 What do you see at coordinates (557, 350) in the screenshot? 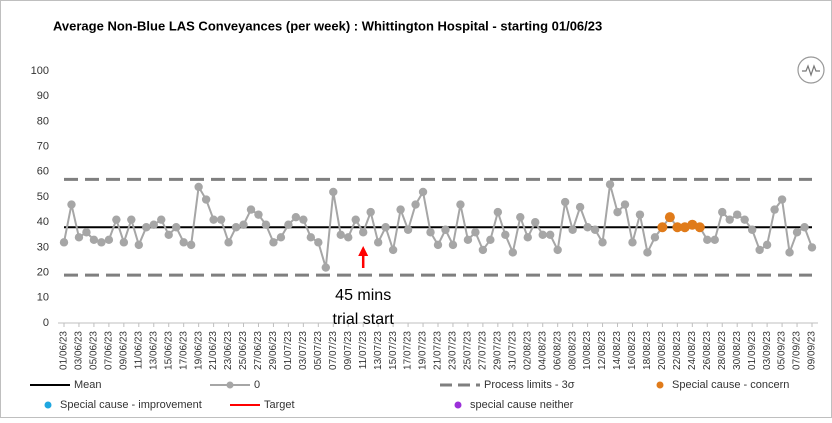
I see `x-tick-label: 06/08/23` at bounding box center [557, 350].